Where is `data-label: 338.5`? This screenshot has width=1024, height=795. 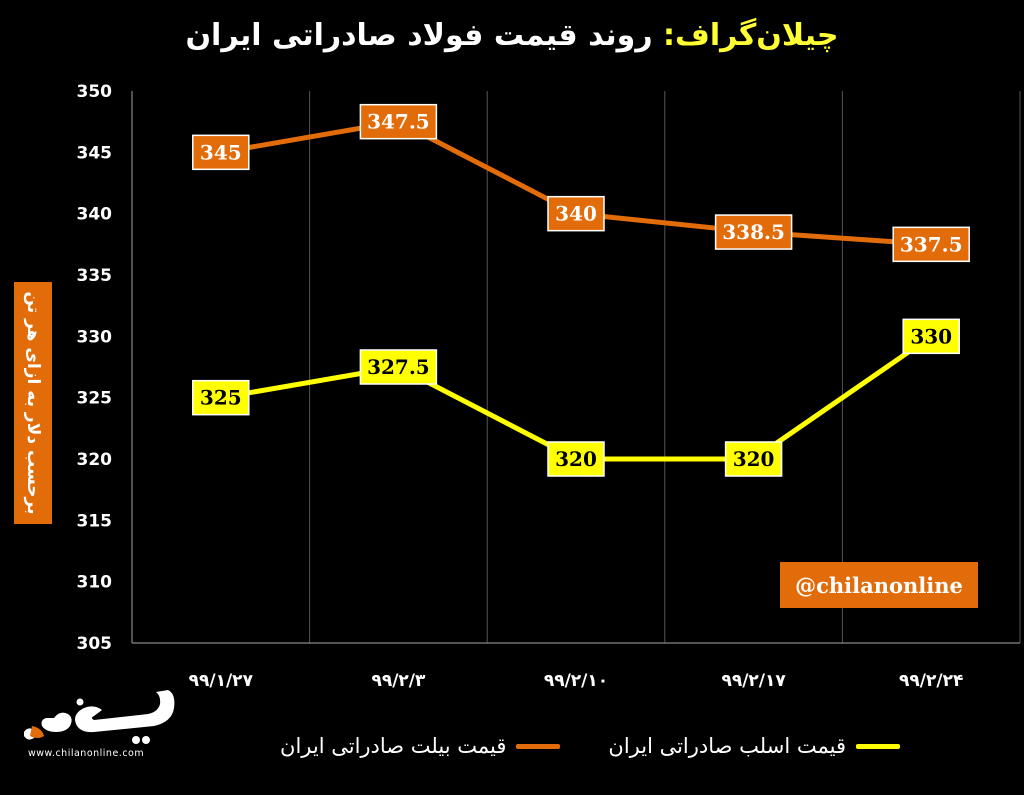 data-label: 338.5 is located at coordinates (753, 232).